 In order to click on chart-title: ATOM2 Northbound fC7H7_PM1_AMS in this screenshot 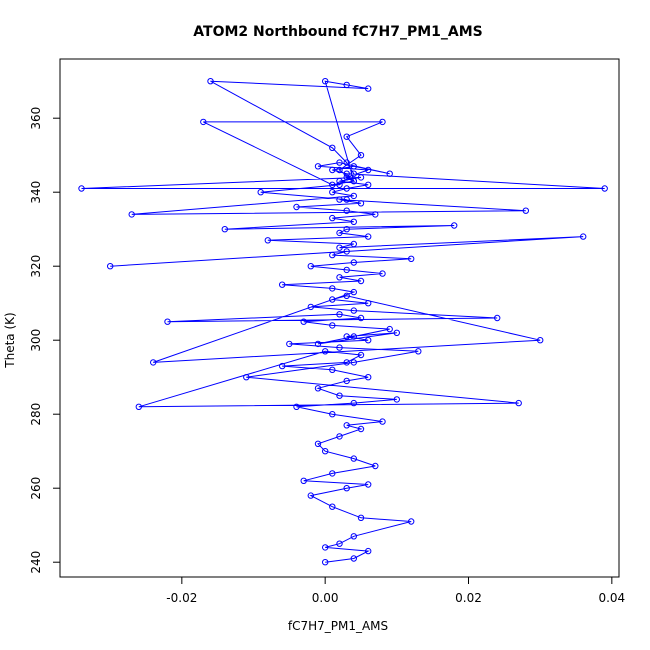, I will do `click(337, 32)`.